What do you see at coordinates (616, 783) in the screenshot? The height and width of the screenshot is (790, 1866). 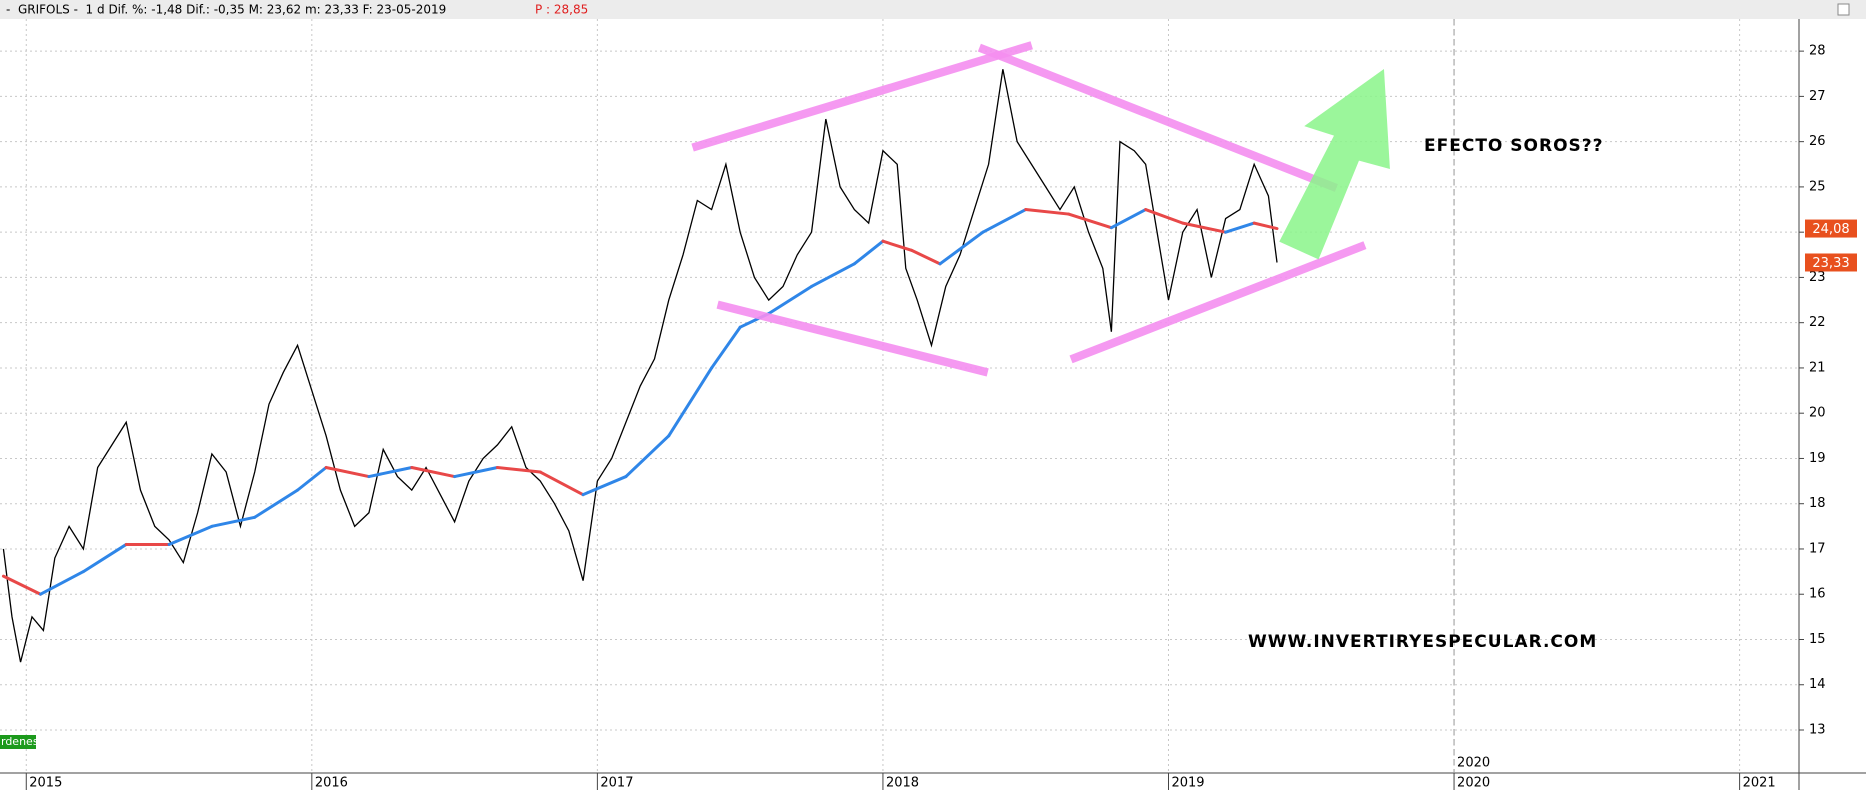 I see `x-tick-label: 2017` at bounding box center [616, 783].